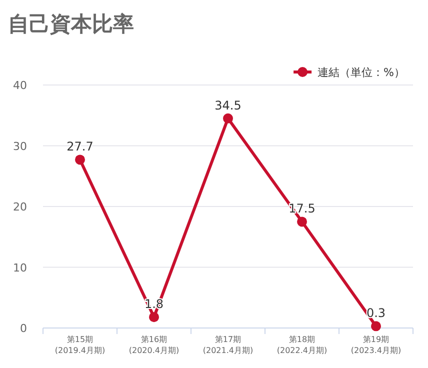 This screenshot has width=428, height=368. What do you see at coordinates (376, 345) in the screenshot?
I see `x-tick-label: 第19期 (2023.4月期)` at bounding box center [376, 345].